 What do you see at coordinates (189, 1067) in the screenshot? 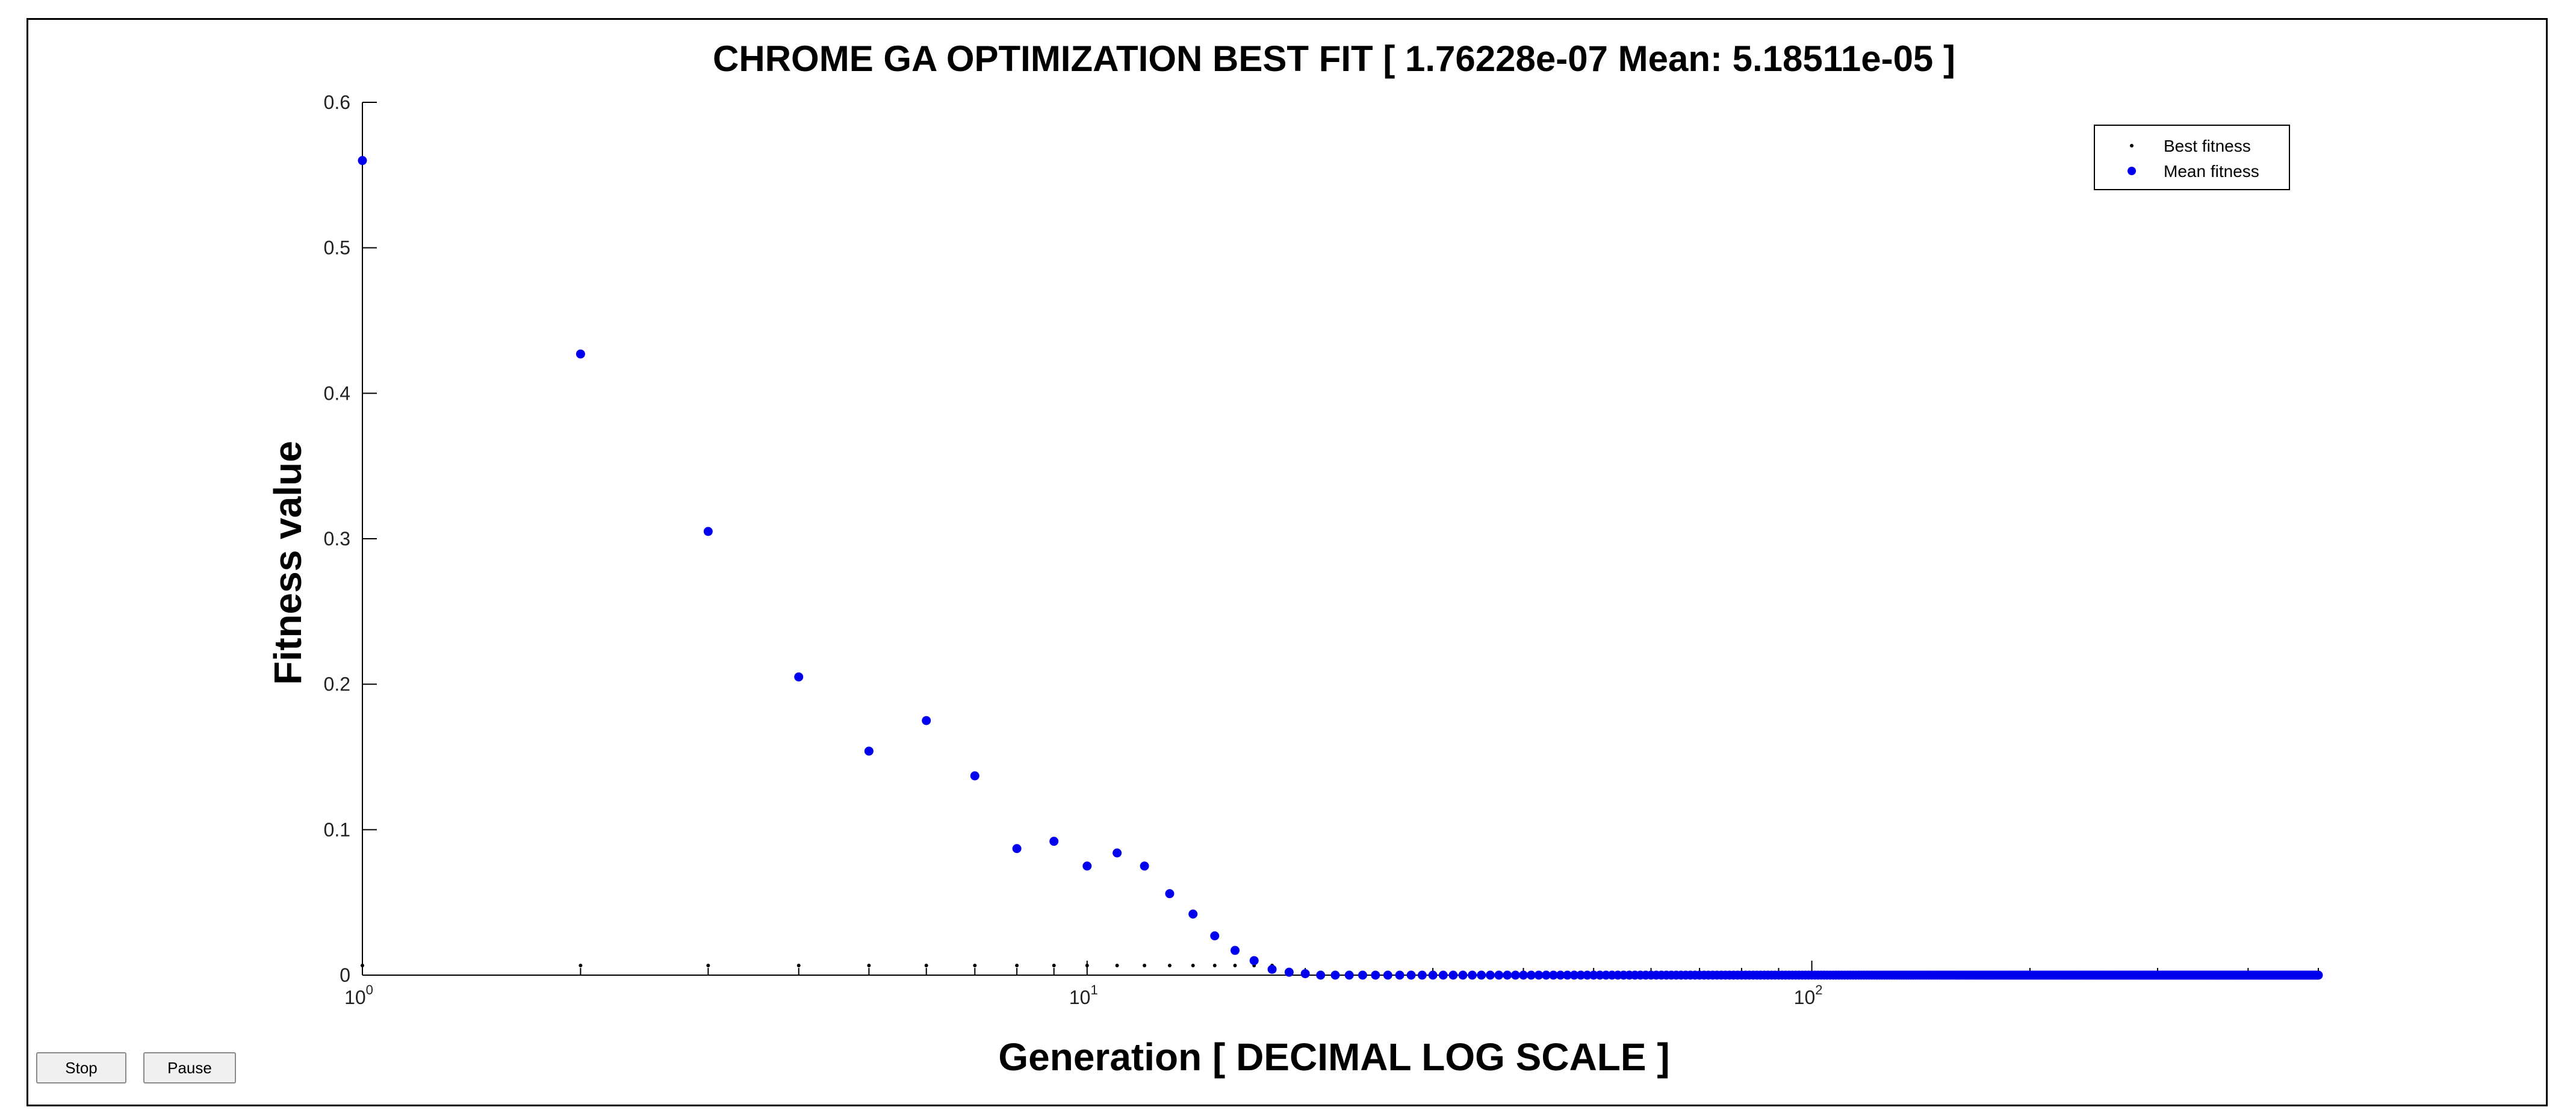
I see `pause-button: Pause` at bounding box center [189, 1067].